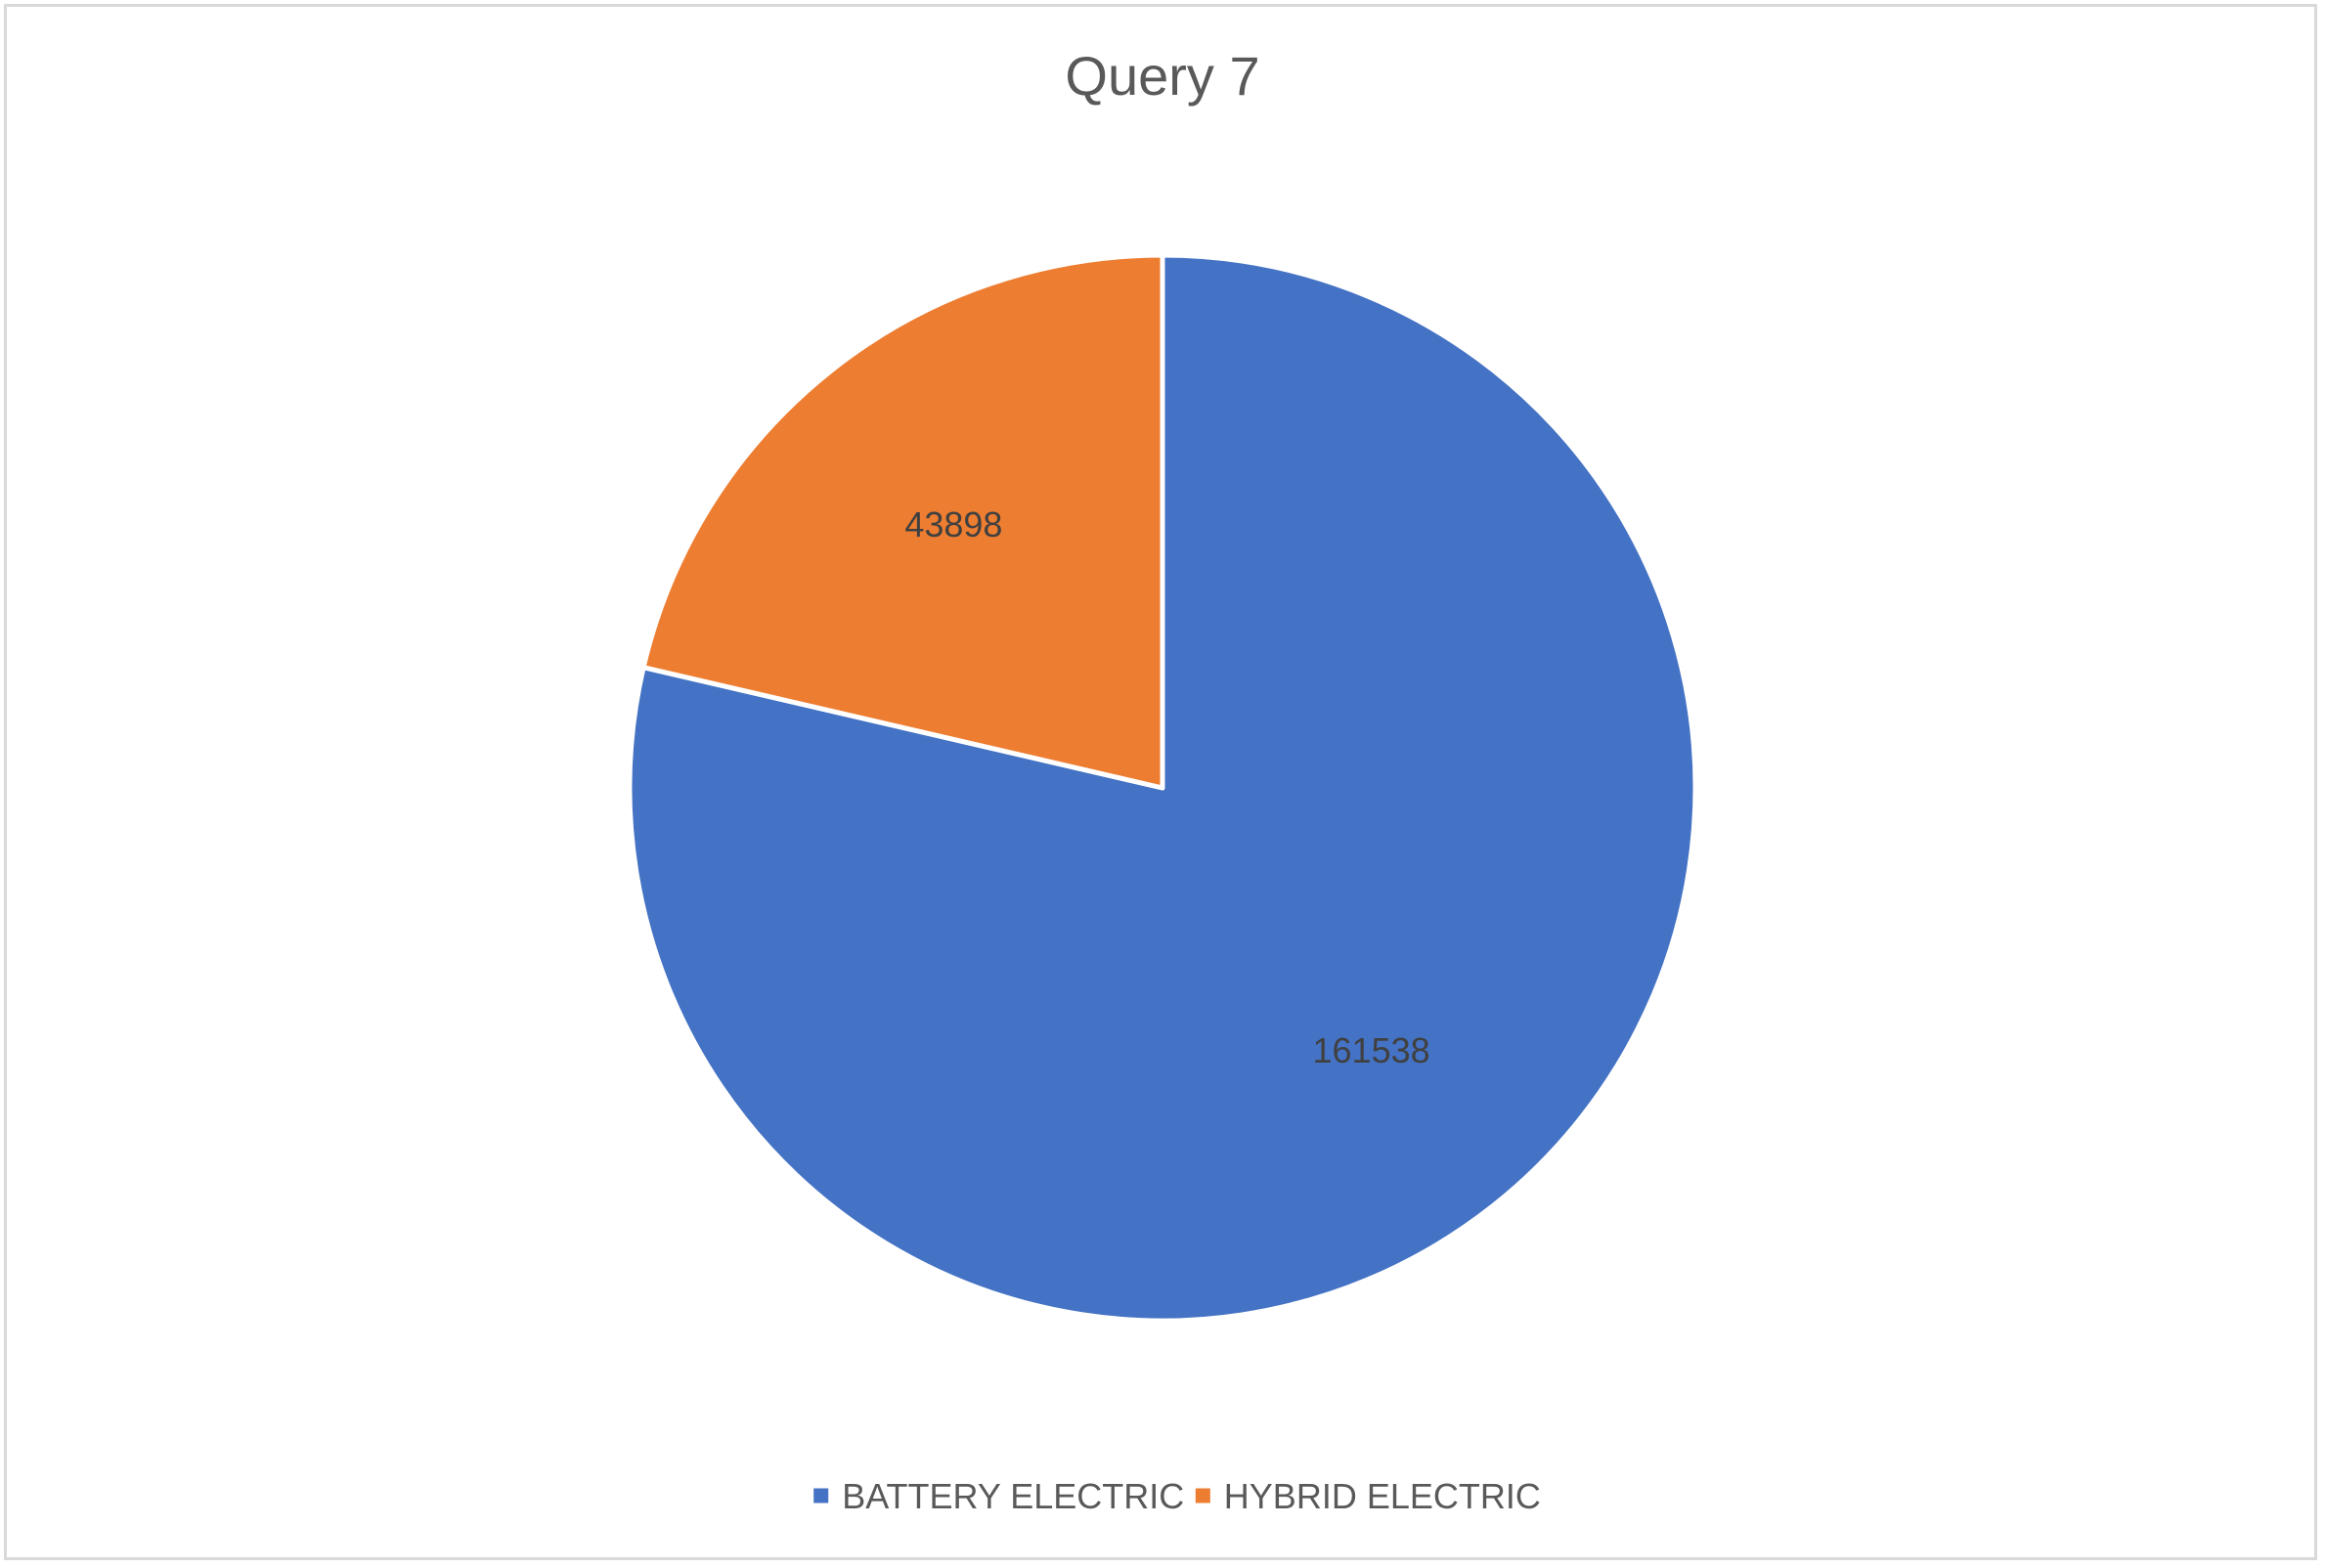 Image resolution: width=2325 pixels, height=1568 pixels. I want to click on legend-label: HYBRID ELECTRIC, so click(1382, 1496).